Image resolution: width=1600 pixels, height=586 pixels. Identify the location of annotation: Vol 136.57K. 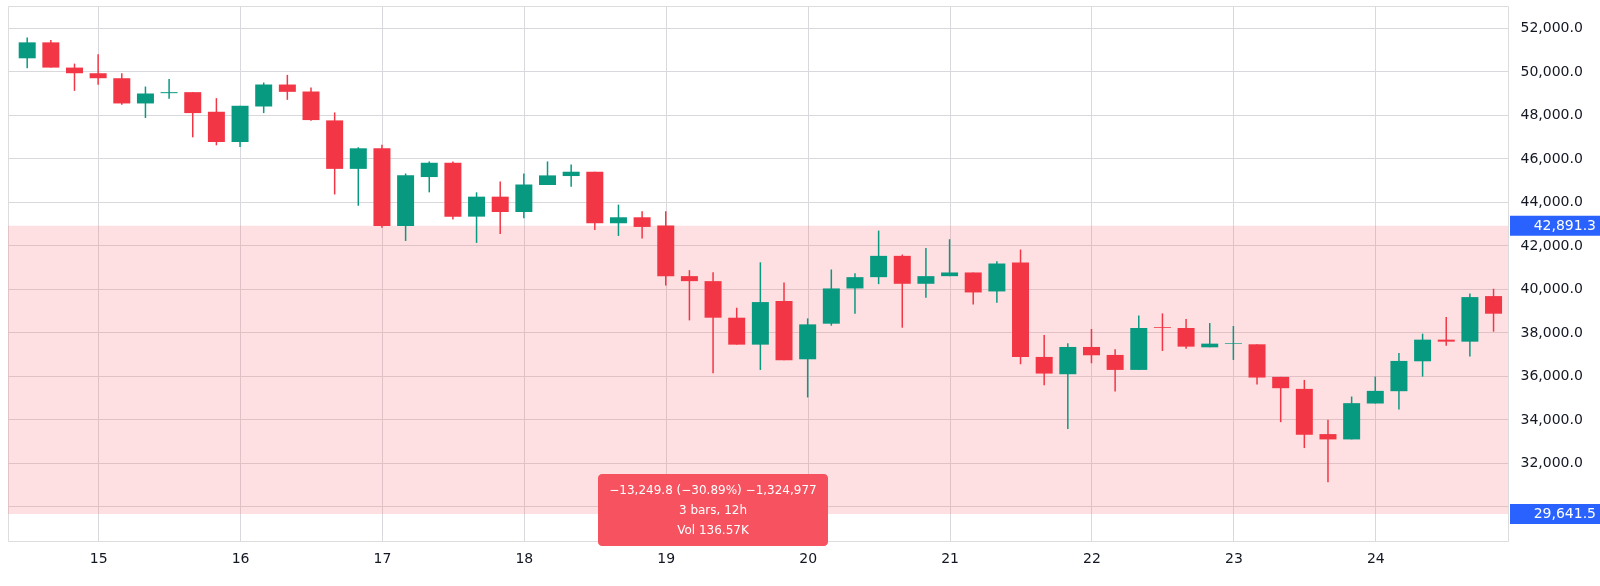
(713, 530).